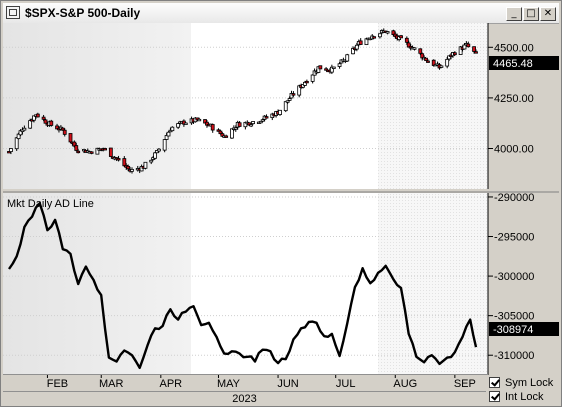 The height and width of the screenshot is (407, 562). I want to click on year-label: 2023, so click(244, 398).